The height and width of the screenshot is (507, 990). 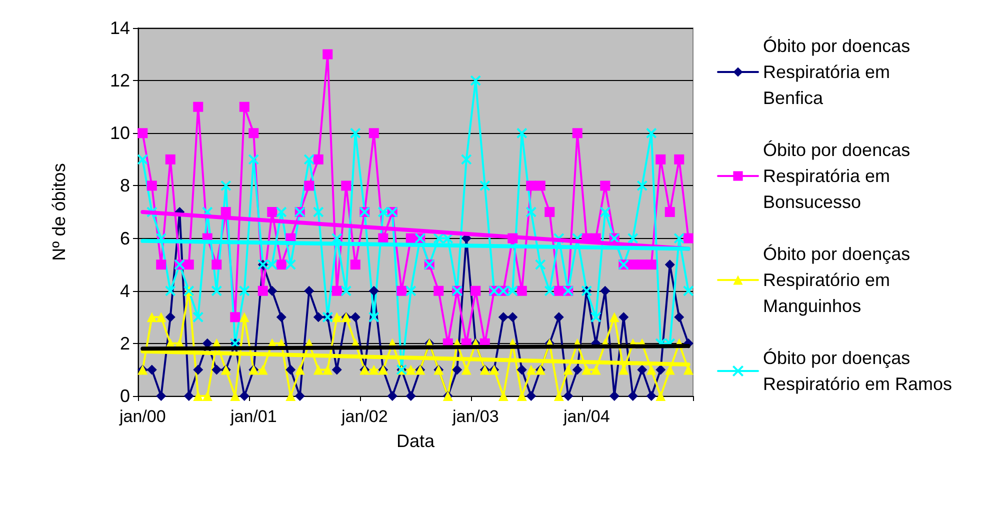 I want to click on y-tick-label: 0, so click(x=125, y=396).